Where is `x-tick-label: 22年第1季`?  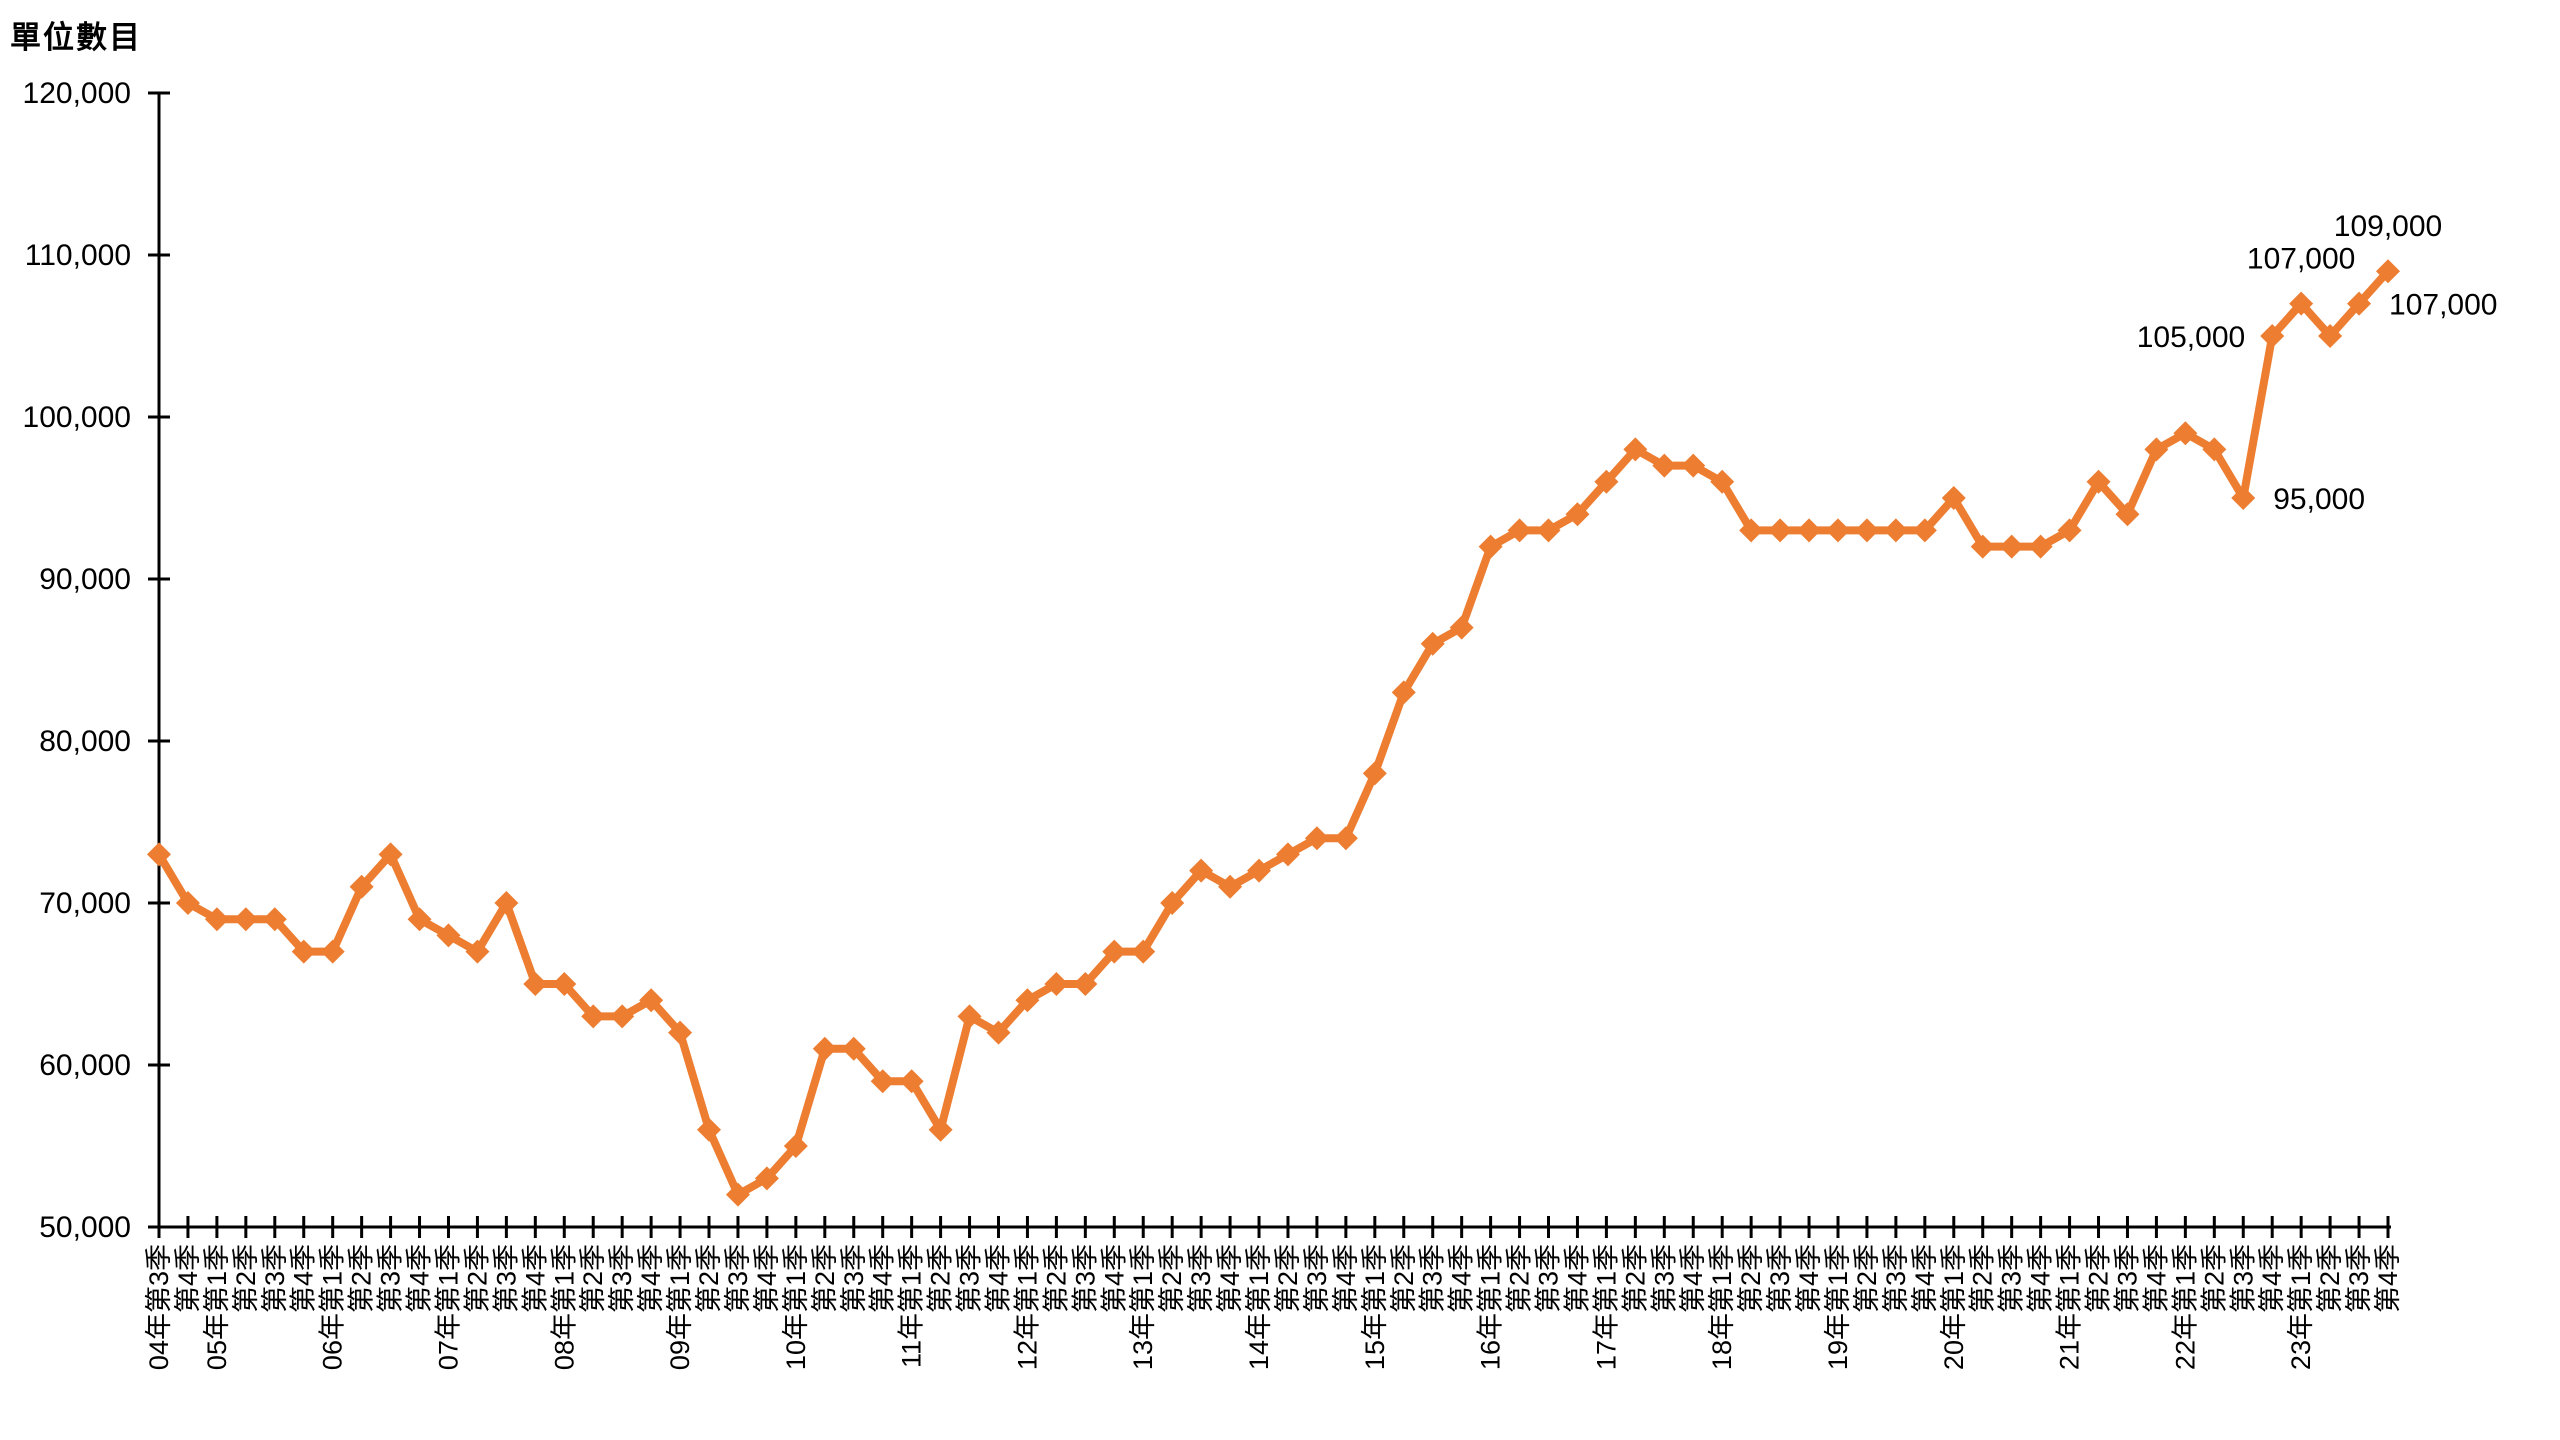 x-tick-label: 22年第1季 is located at coordinates (2185, 1307).